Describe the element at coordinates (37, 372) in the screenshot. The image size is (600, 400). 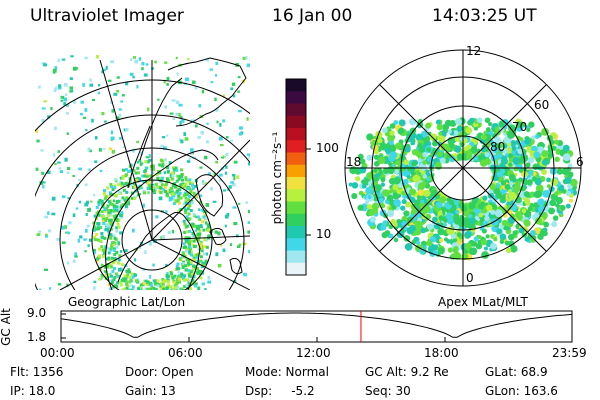
I see `flight-number: Flt: 1356` at that location.